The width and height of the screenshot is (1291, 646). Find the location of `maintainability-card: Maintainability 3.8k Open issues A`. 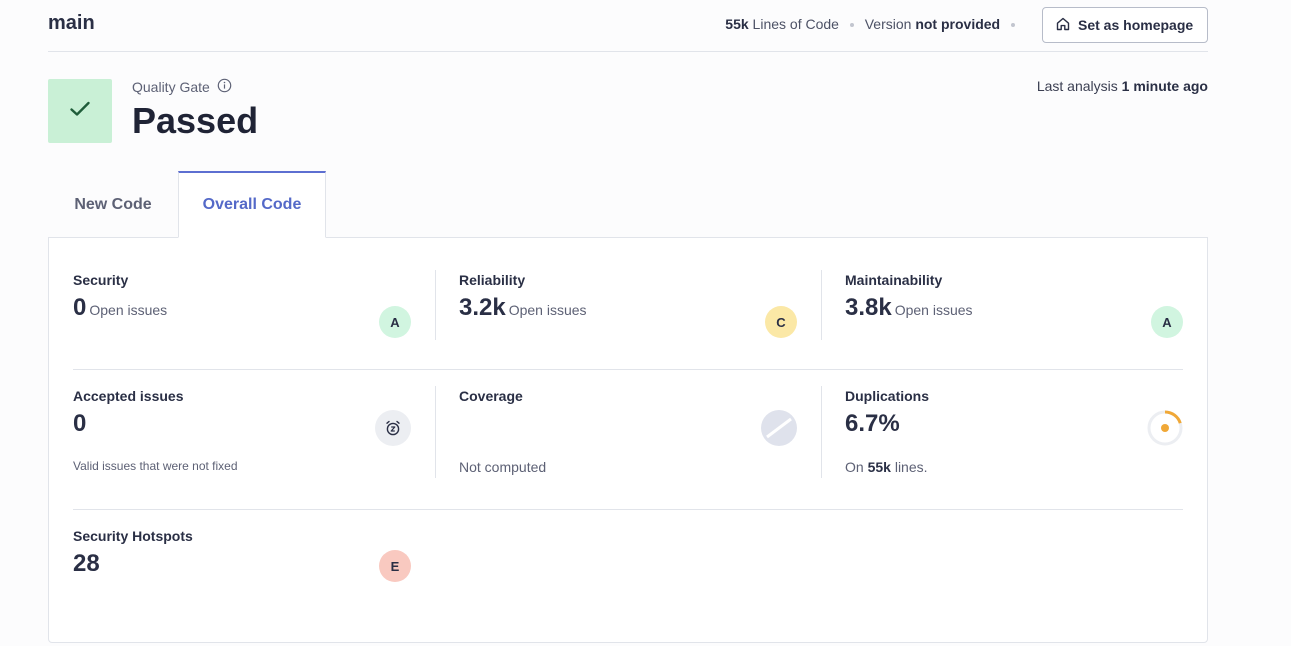

maintainability-card: Maintainability 3.8k Open issues A is located at coordinates (1014, 307).